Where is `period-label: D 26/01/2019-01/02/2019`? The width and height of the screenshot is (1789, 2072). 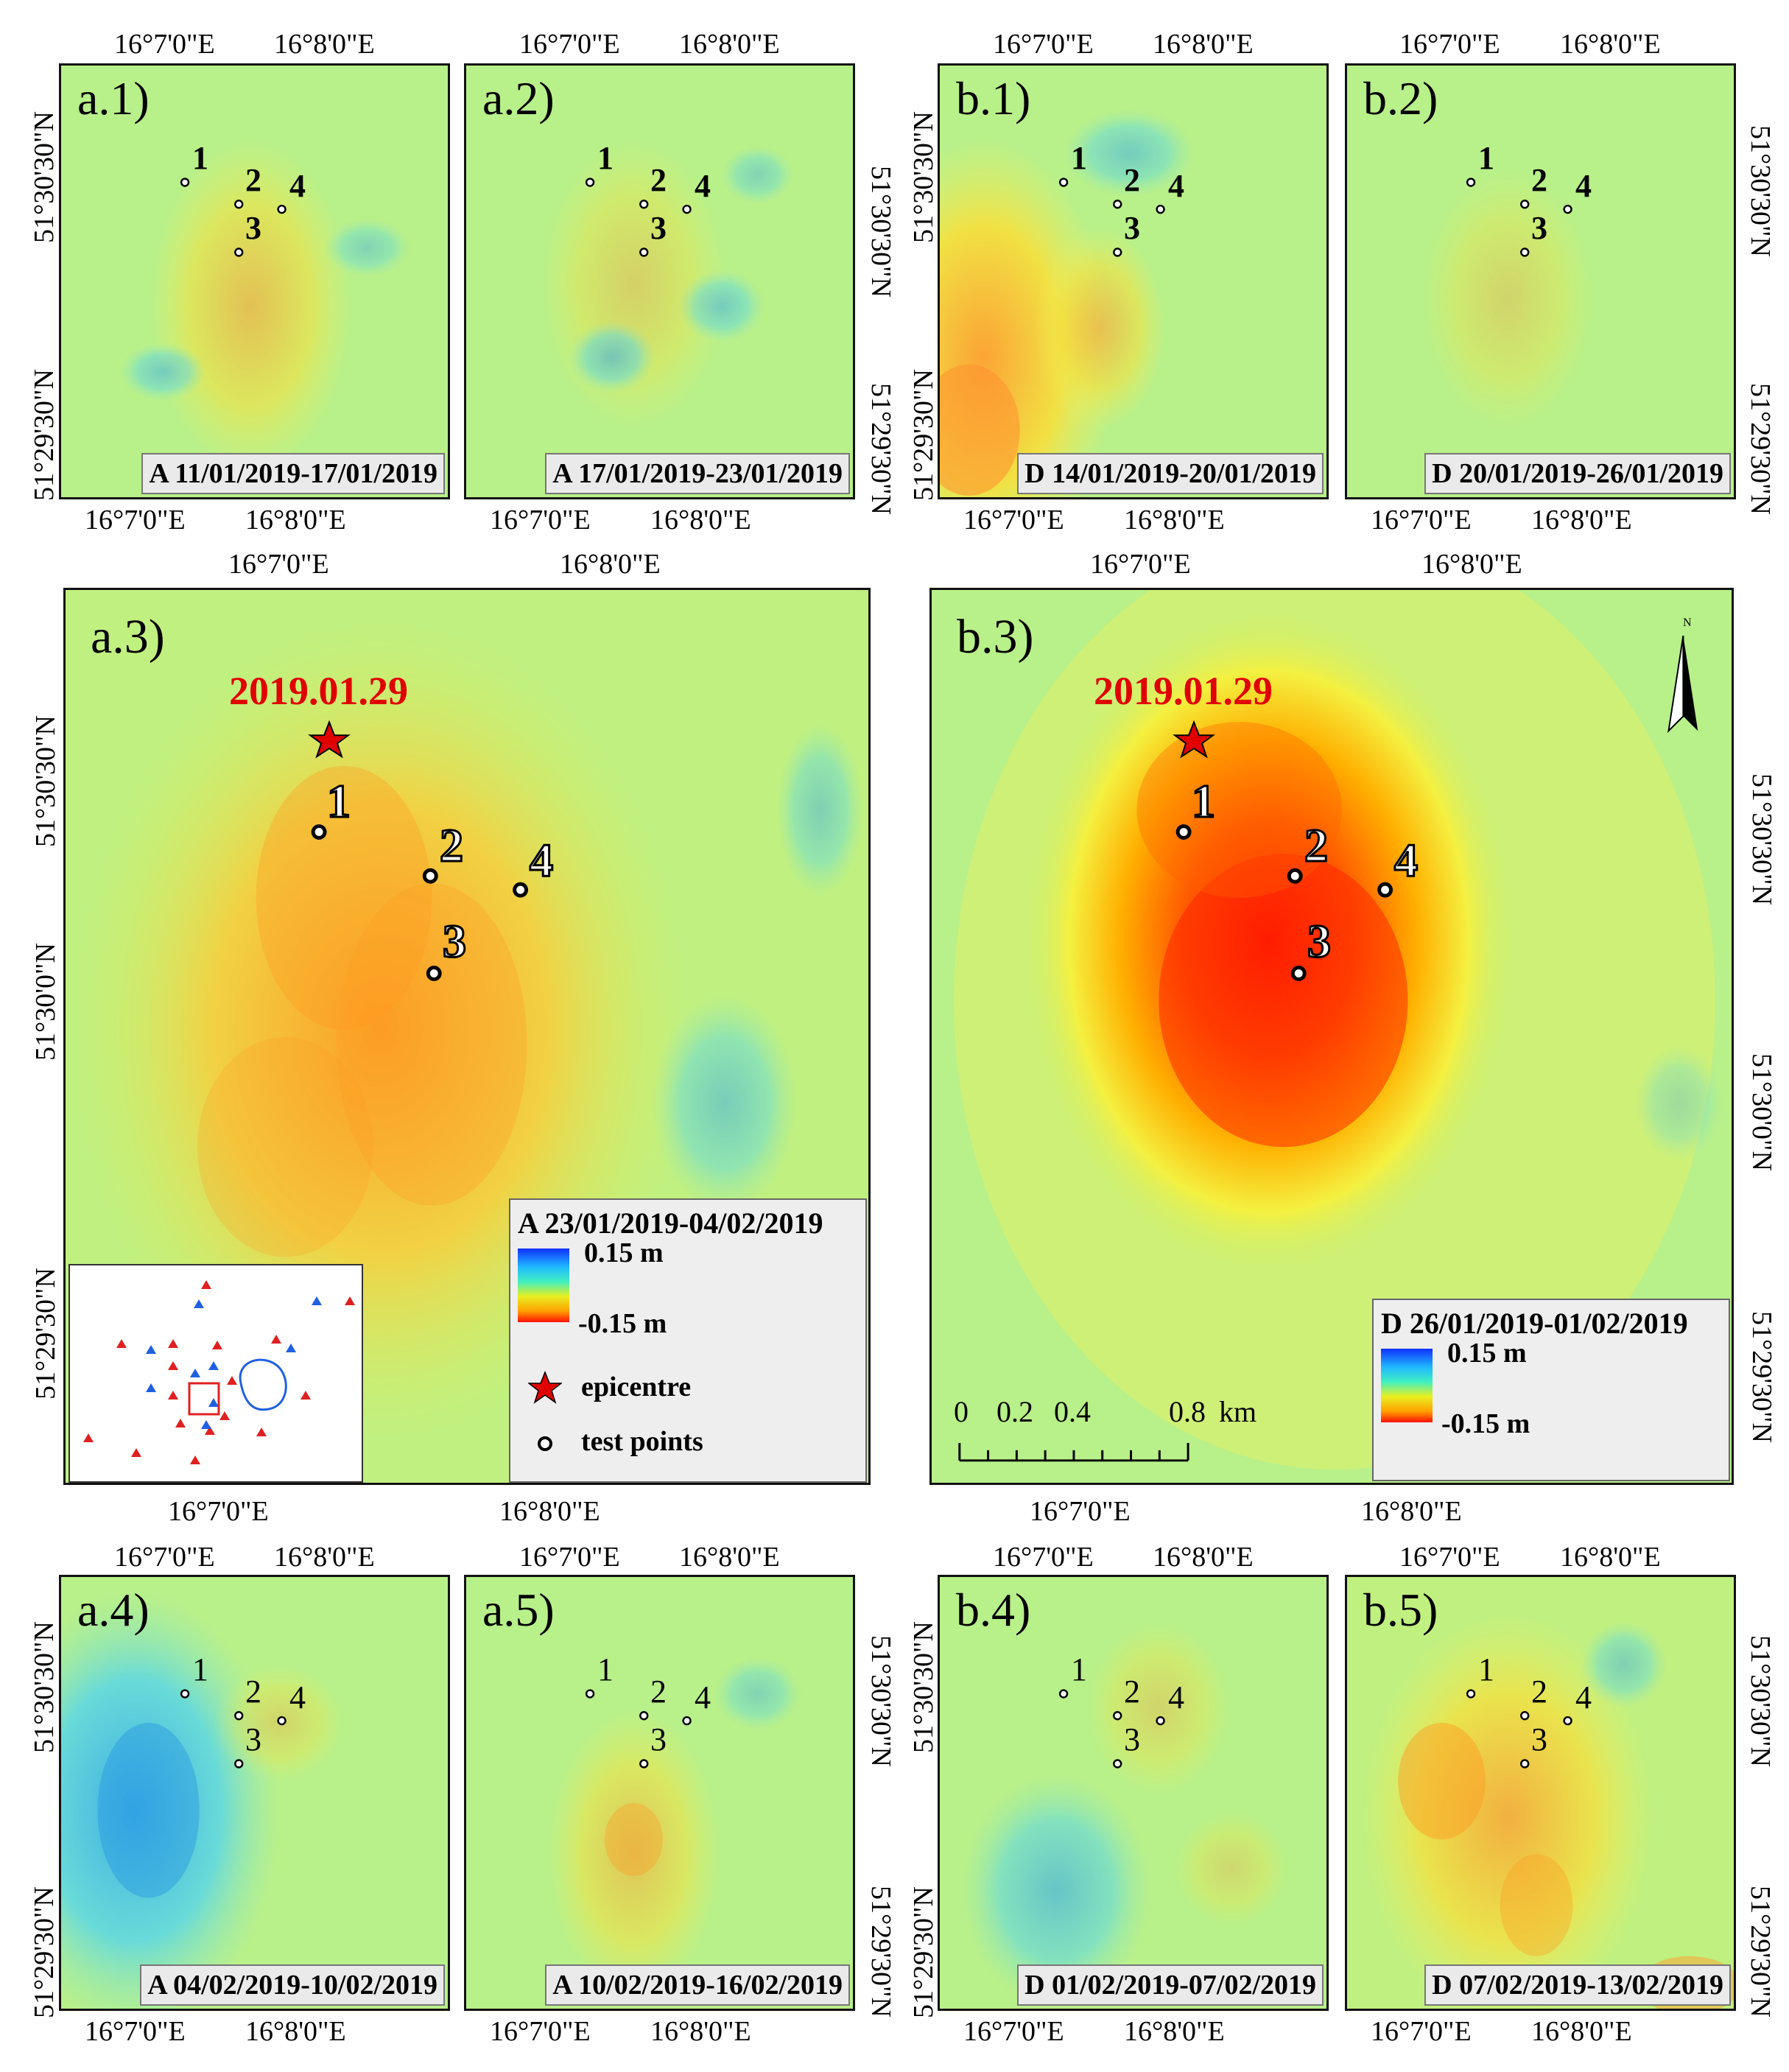
period-label: D 26/01/2019-01/02/2019 is located at coordinates (1534, 1323).